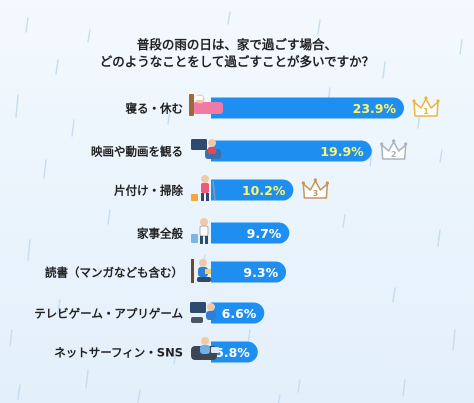 The height and width of the screenshot is (403, 474). I want to click on bar-row: 家事全般 9.7%, so click(213, 231).